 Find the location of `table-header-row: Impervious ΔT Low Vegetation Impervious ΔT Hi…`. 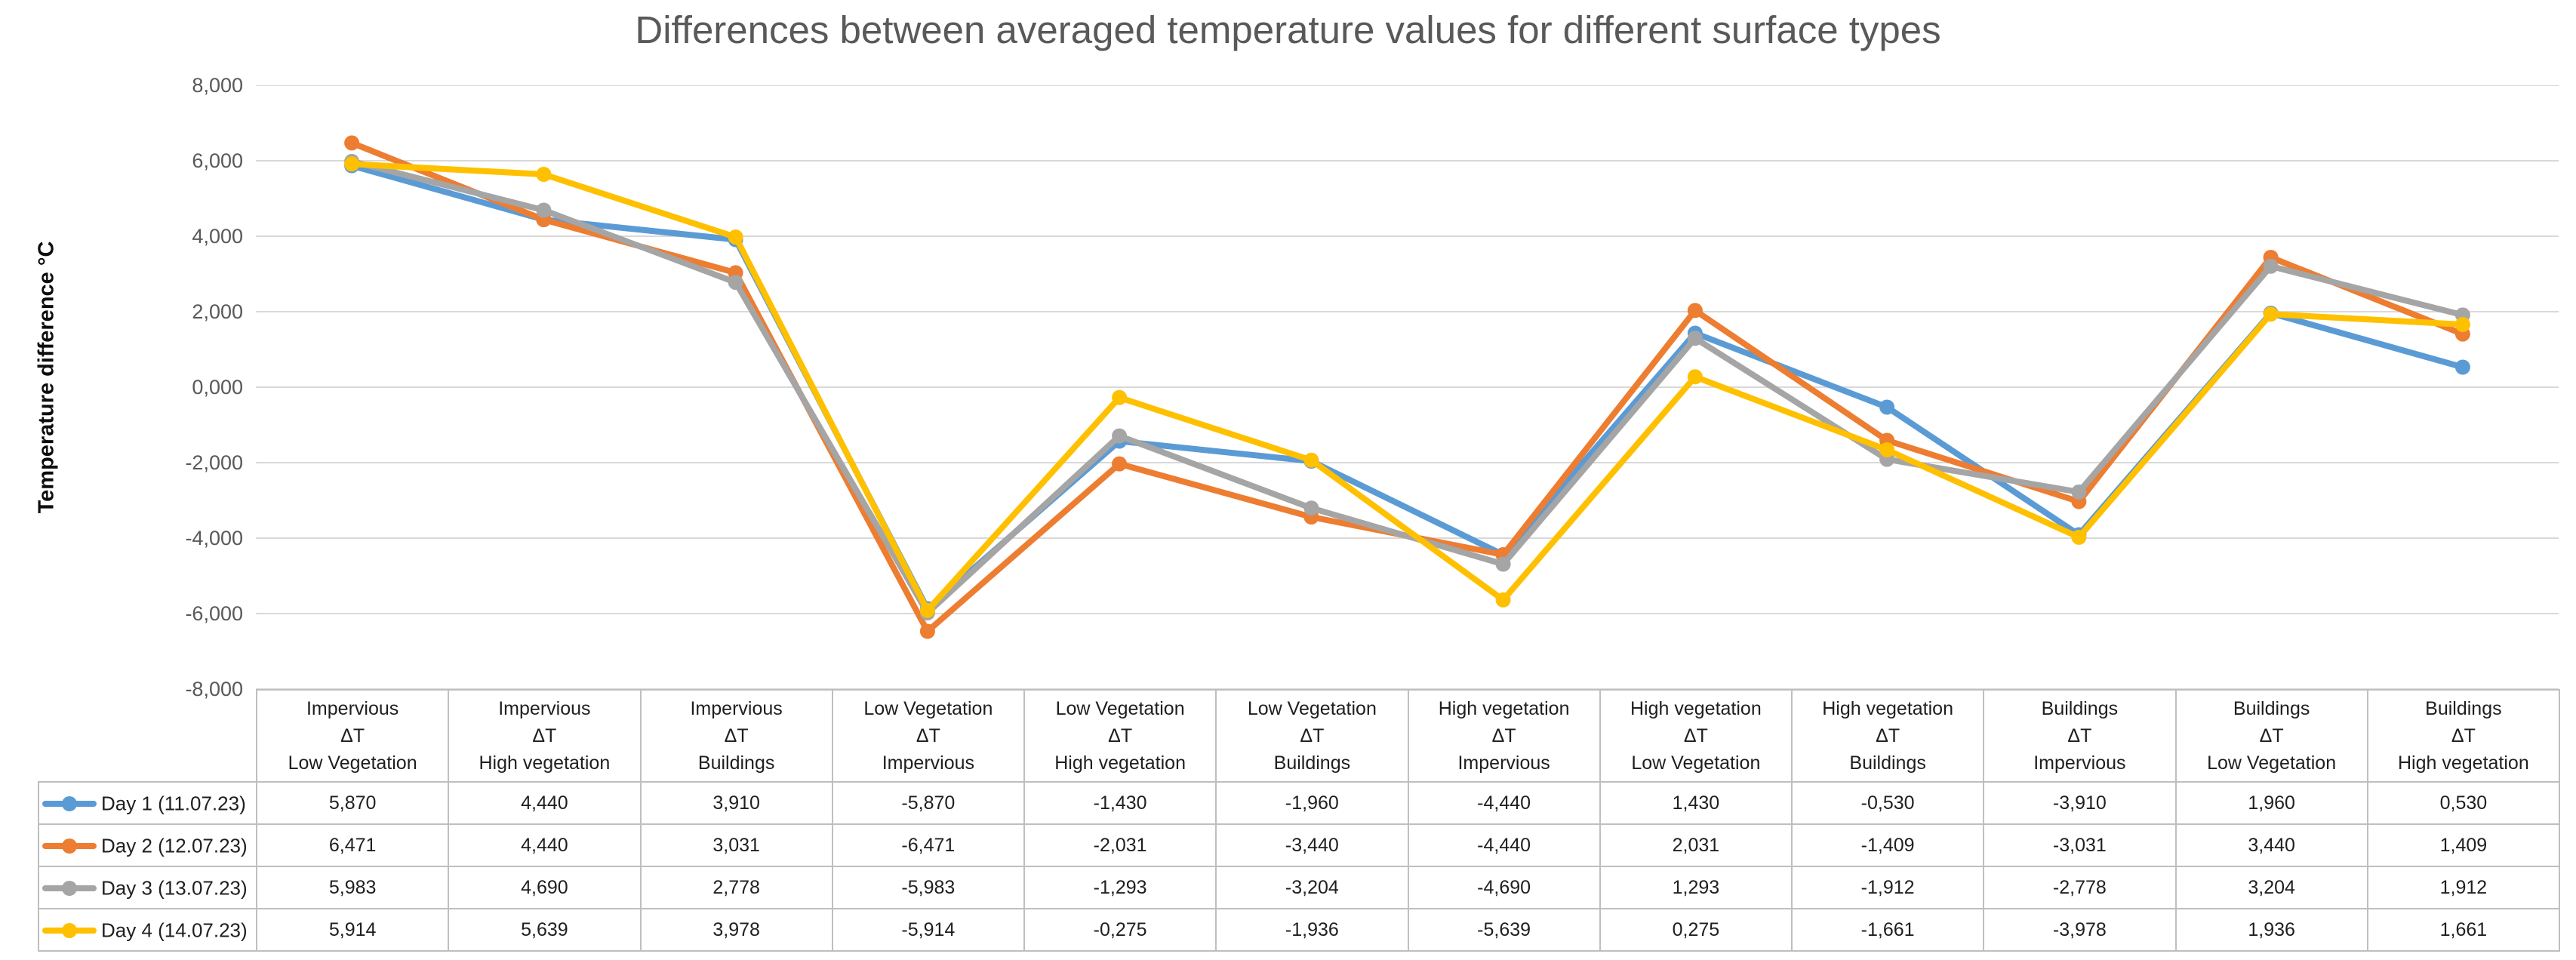

table-header-row: Impervious ΔT Low Vegetation Impervious ΔT Hi… is located at coordinates (1299, 736).